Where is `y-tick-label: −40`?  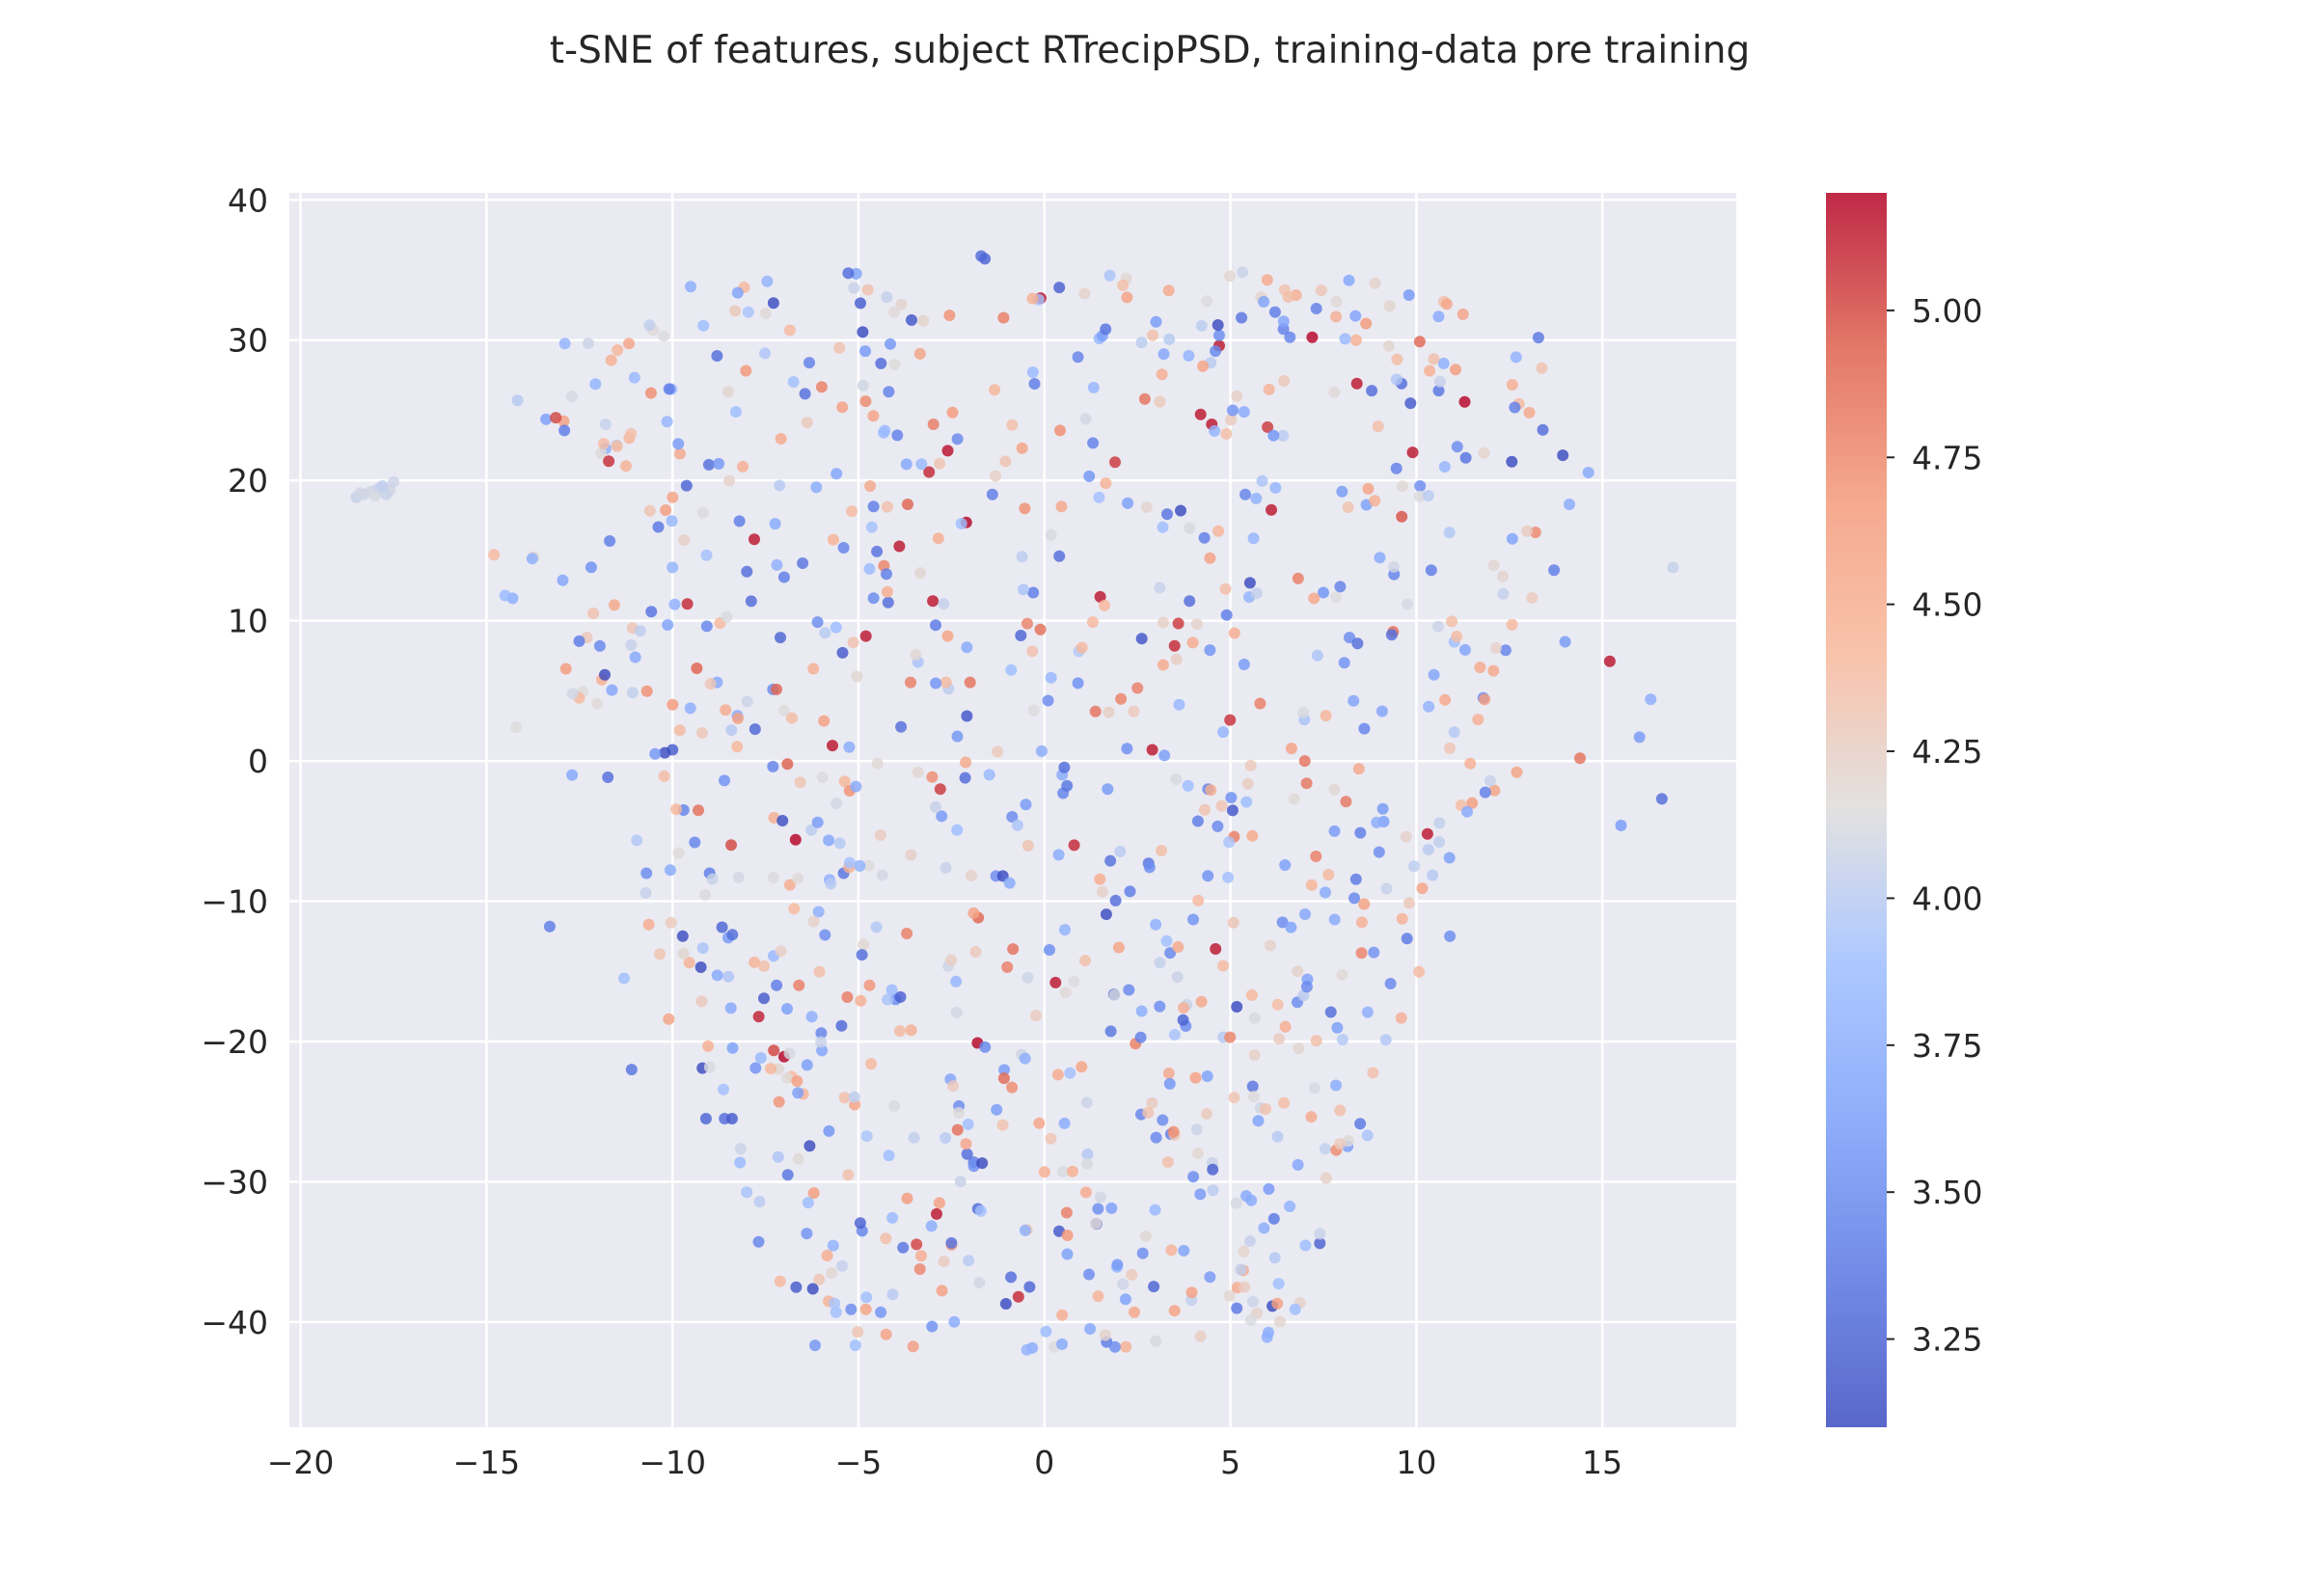
y-tick-label: −40 is located at coordinates (235, 1322).